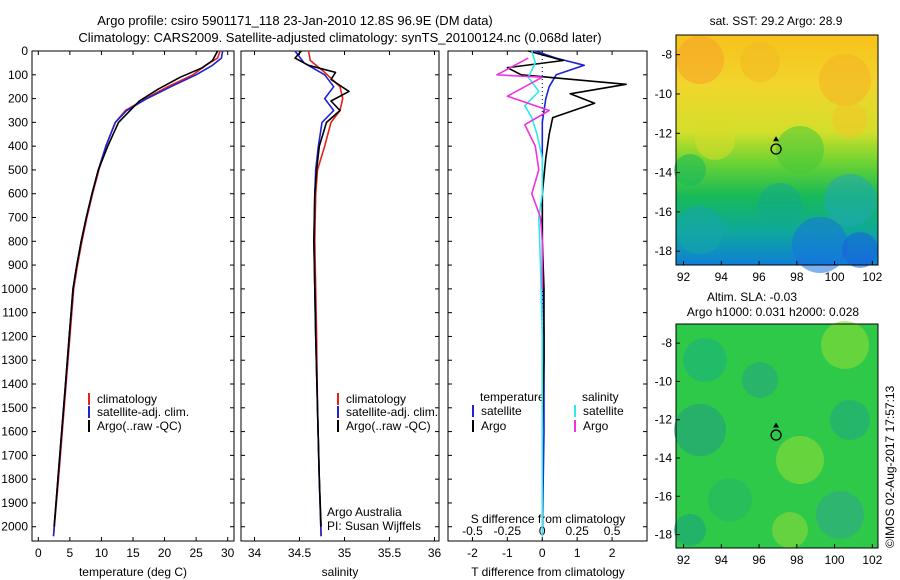 The height and width of the screenshot is (580, 900). What do you see at coordinates (165, 553) in the screenshot?
I see `x-tick-label: 20` at bounding box center [165, 553].